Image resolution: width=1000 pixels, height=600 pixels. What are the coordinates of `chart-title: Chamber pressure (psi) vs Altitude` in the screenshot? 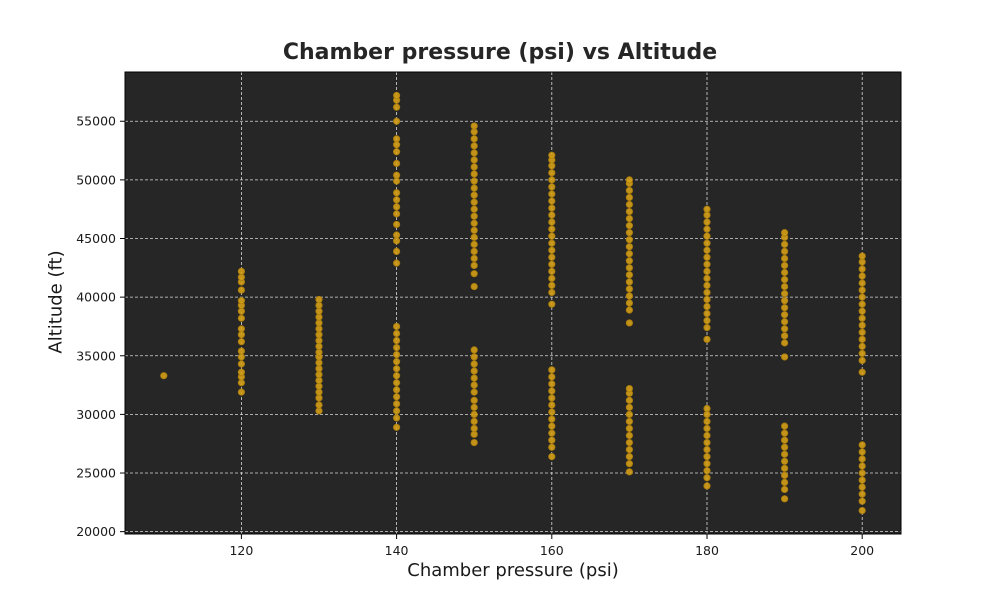 It's located at (500, 52).